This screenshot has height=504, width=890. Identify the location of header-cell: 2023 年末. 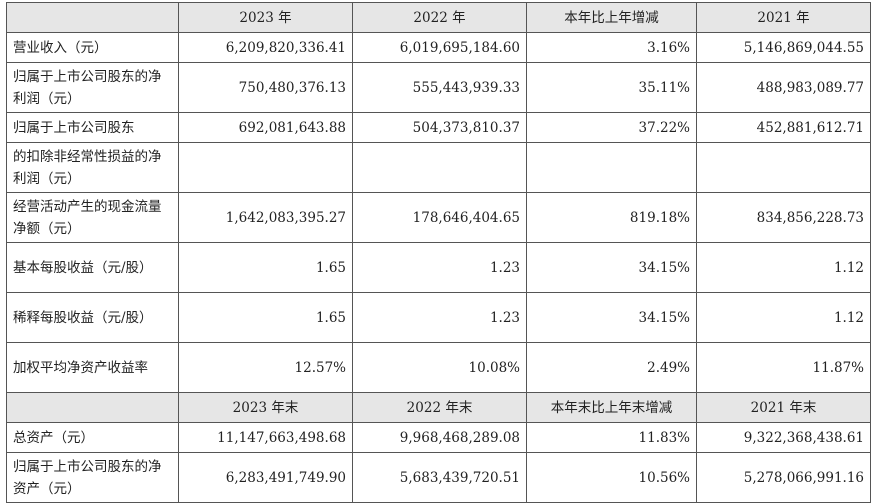
(265, 407).